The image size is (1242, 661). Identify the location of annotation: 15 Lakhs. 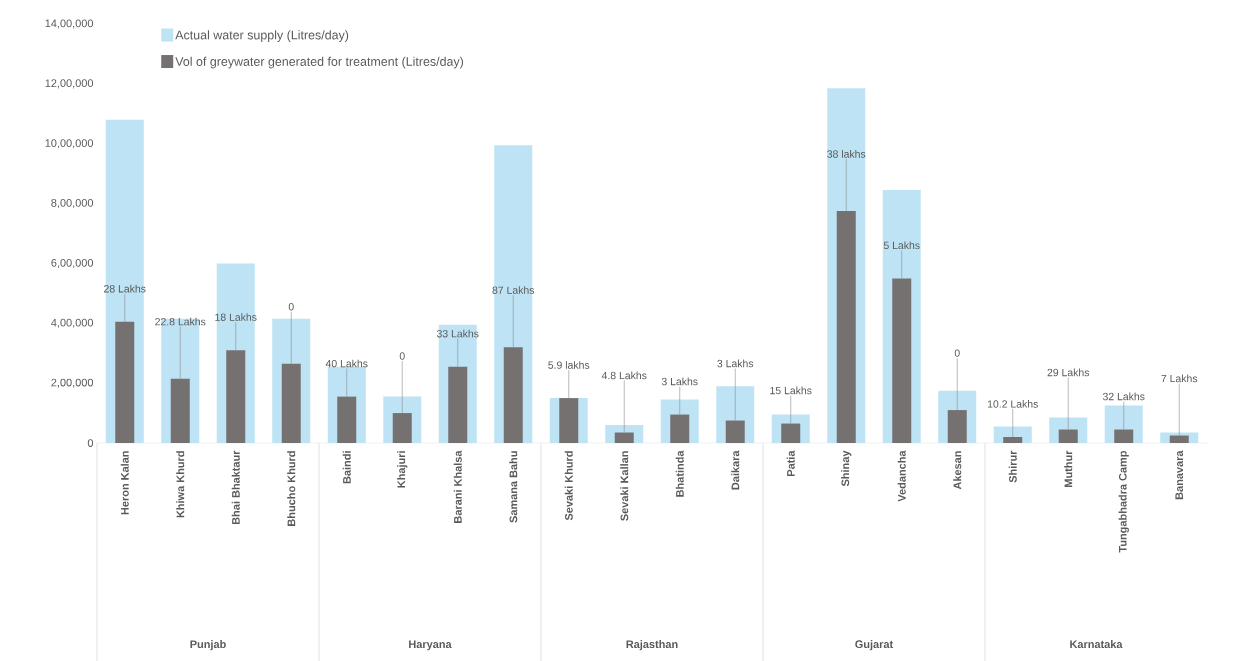
(791, 390).